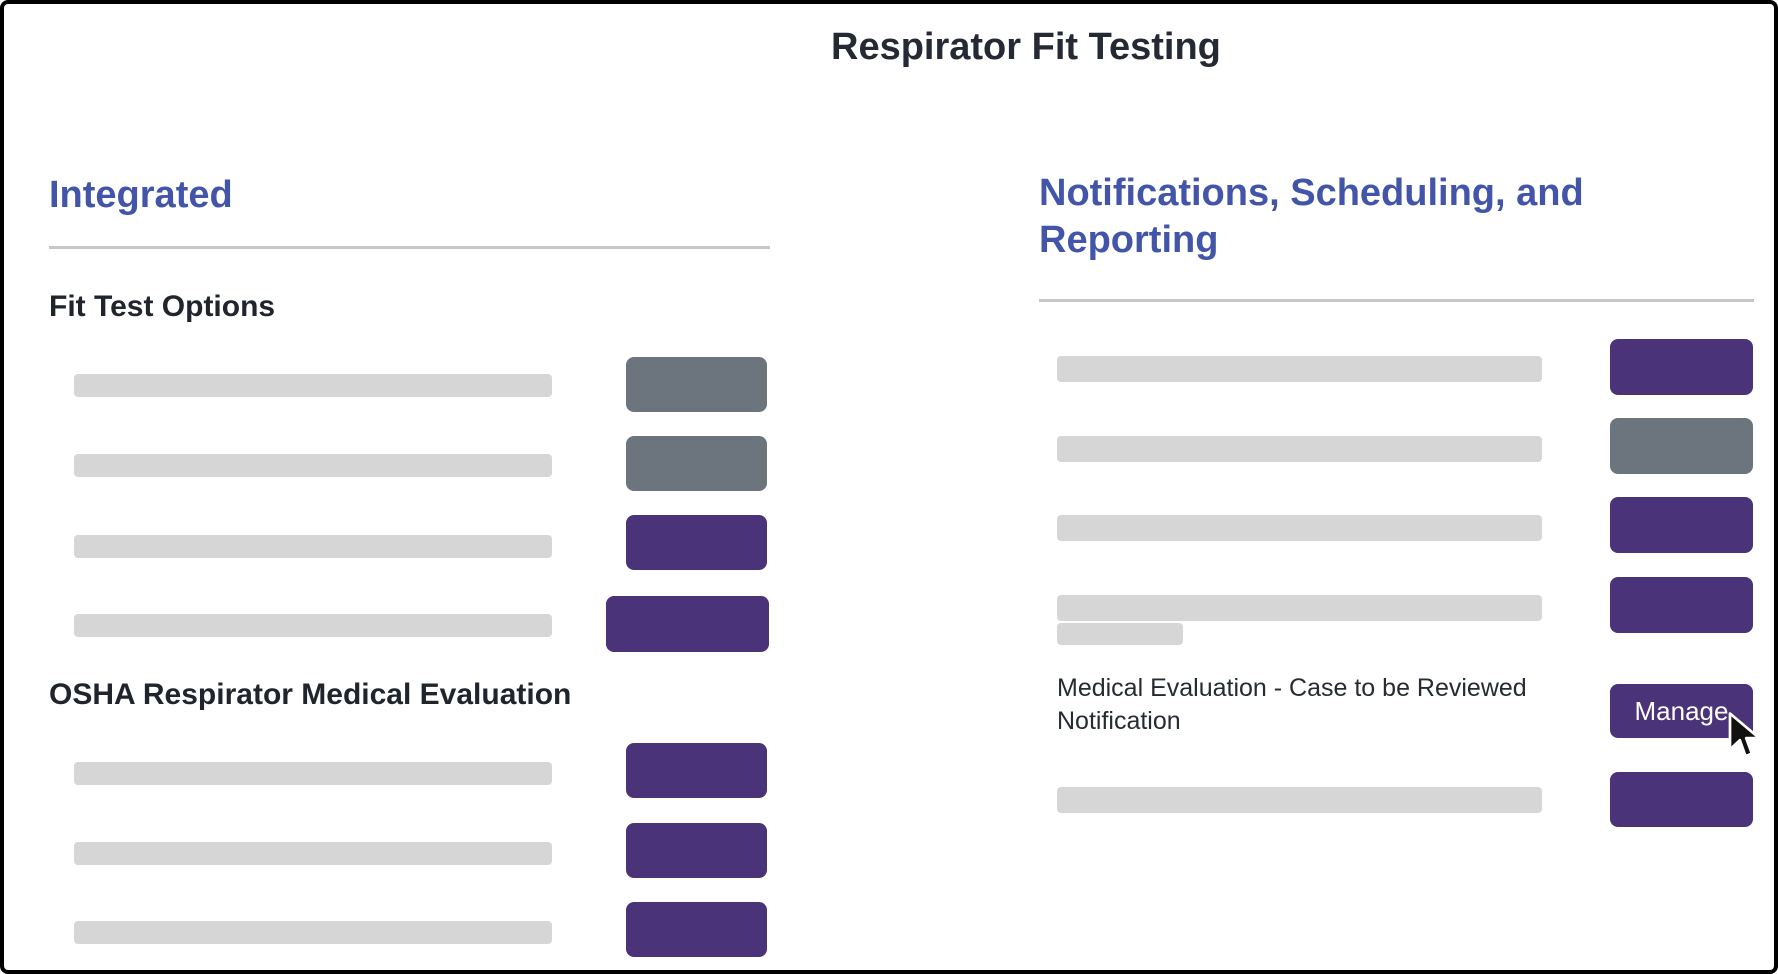 This screenshot has height=974, width=1778. What do you see at coordinates (141, 195) in the screenshot?
I see `left-column-heading: Integrated` at bounding box center [141, 195].